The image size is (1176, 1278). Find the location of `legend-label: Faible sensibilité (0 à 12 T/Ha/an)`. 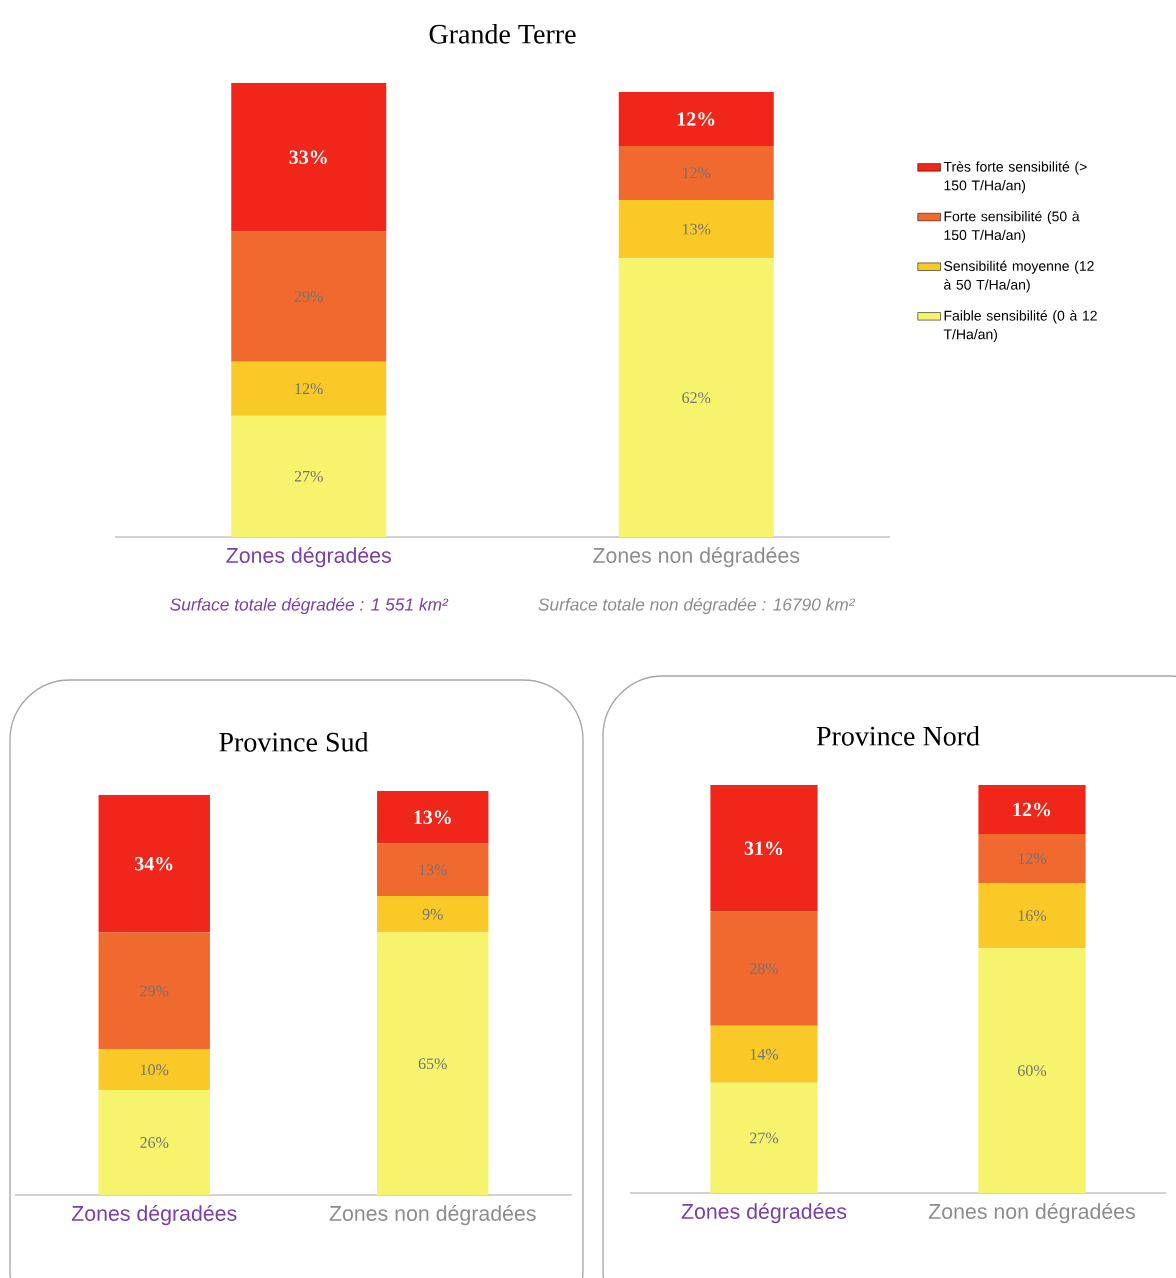

legend-label: Faible sensibilité (0 à 12 T/Ha/an) is located at coordinates (1020, 326).